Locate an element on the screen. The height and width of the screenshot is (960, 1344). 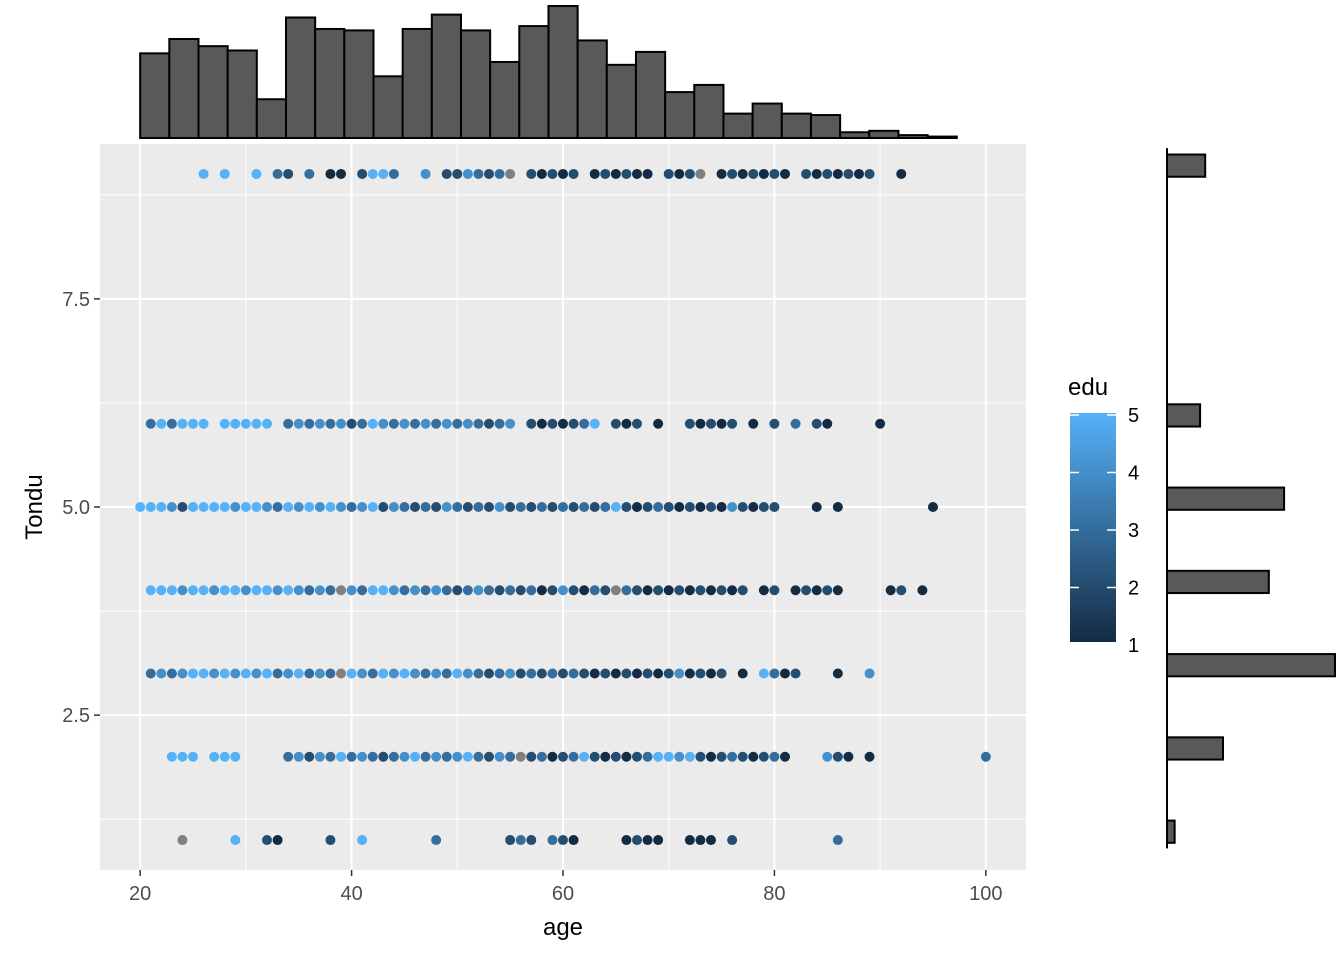
tondu-histogram-bar is located at coordinates (1218, 582).